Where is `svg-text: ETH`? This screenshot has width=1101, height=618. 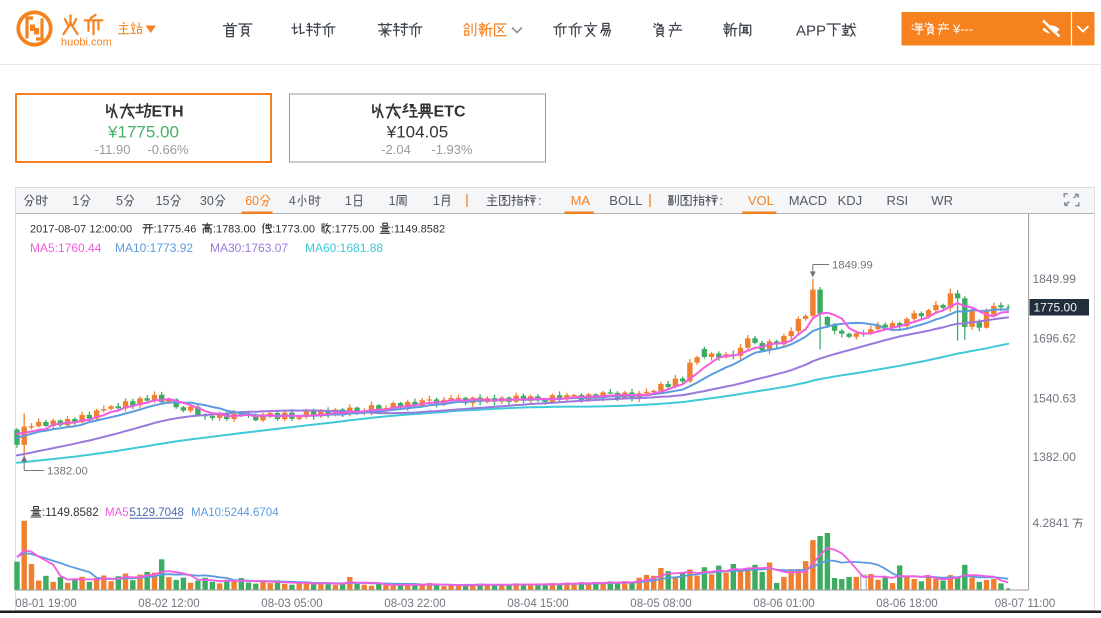
svg-text: ETH is located at coordinates (168, 112).